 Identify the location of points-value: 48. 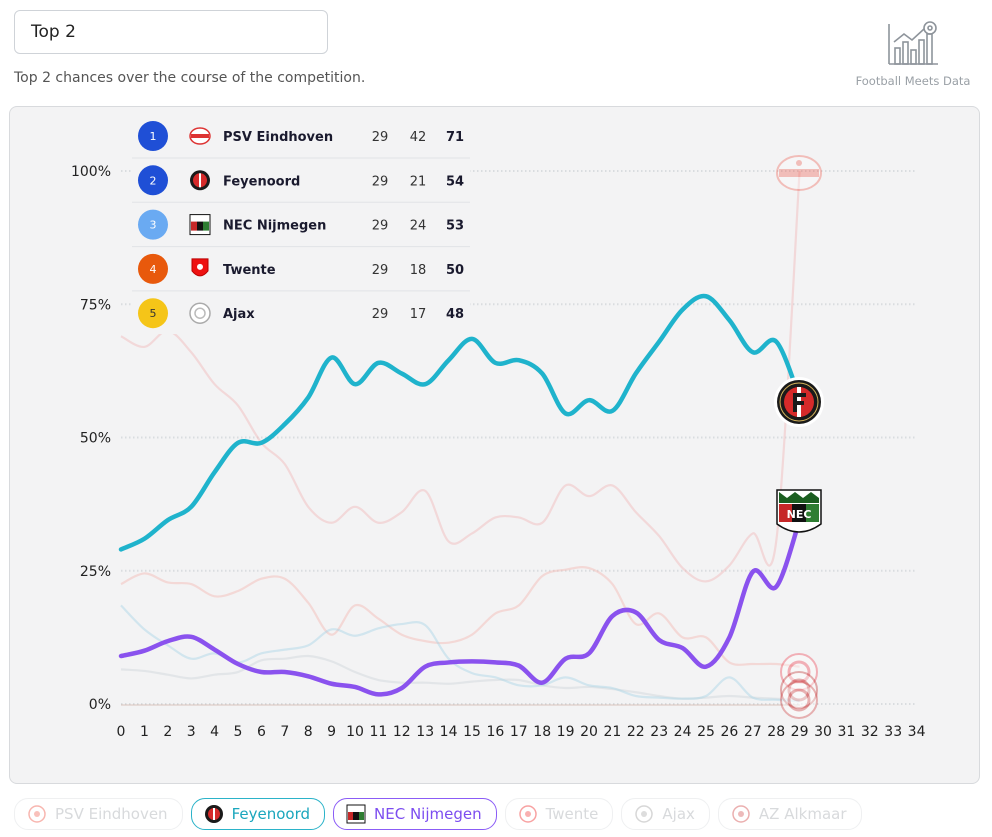
(455, 314).